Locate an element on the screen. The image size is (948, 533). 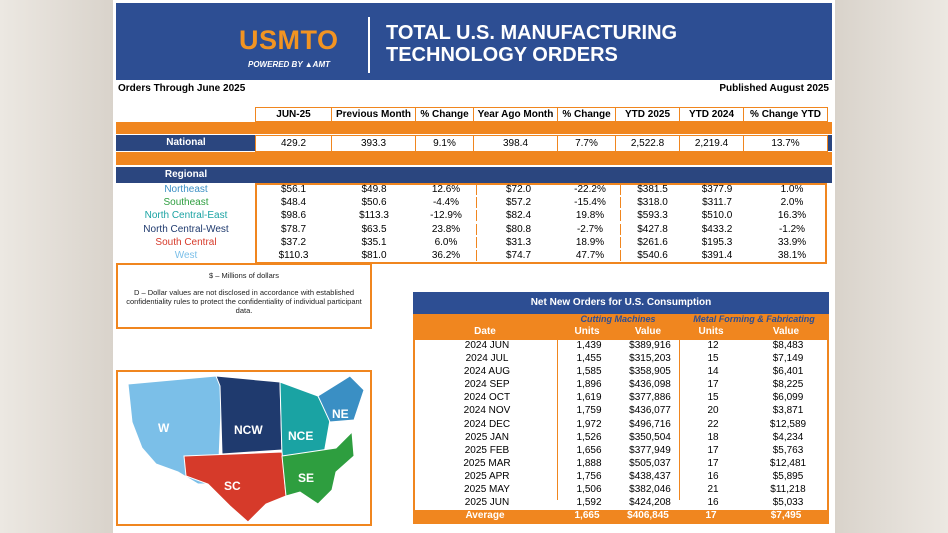
national-value: 9.1% is located at coordinates (444, 143).